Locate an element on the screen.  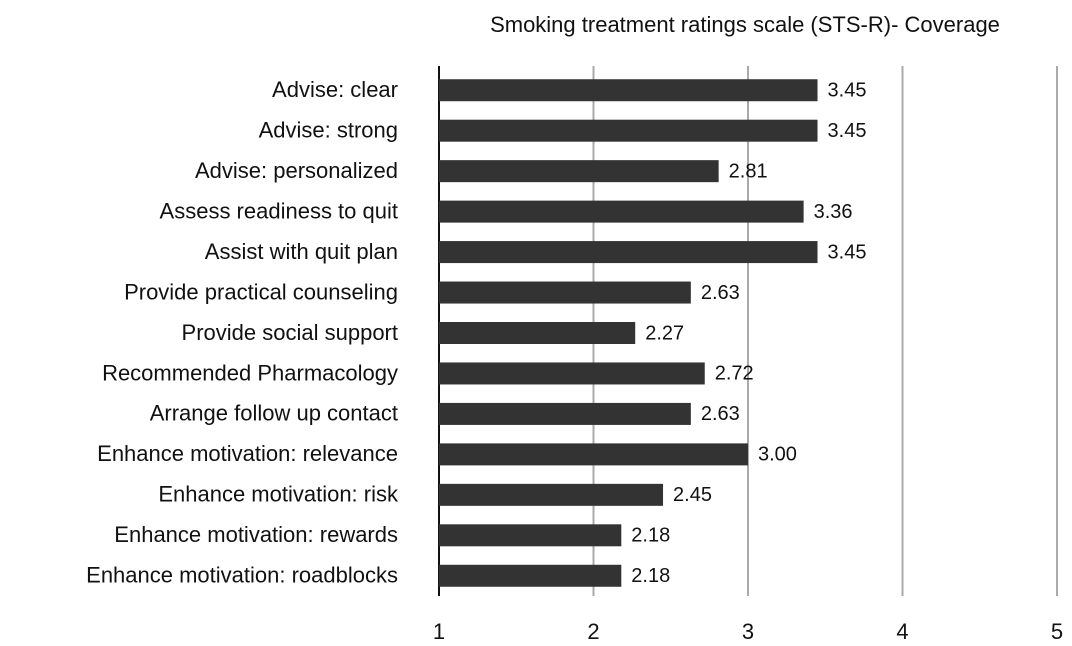
y-tick-label: Enhance motivation: rewards is located at coordinates (256, 534).